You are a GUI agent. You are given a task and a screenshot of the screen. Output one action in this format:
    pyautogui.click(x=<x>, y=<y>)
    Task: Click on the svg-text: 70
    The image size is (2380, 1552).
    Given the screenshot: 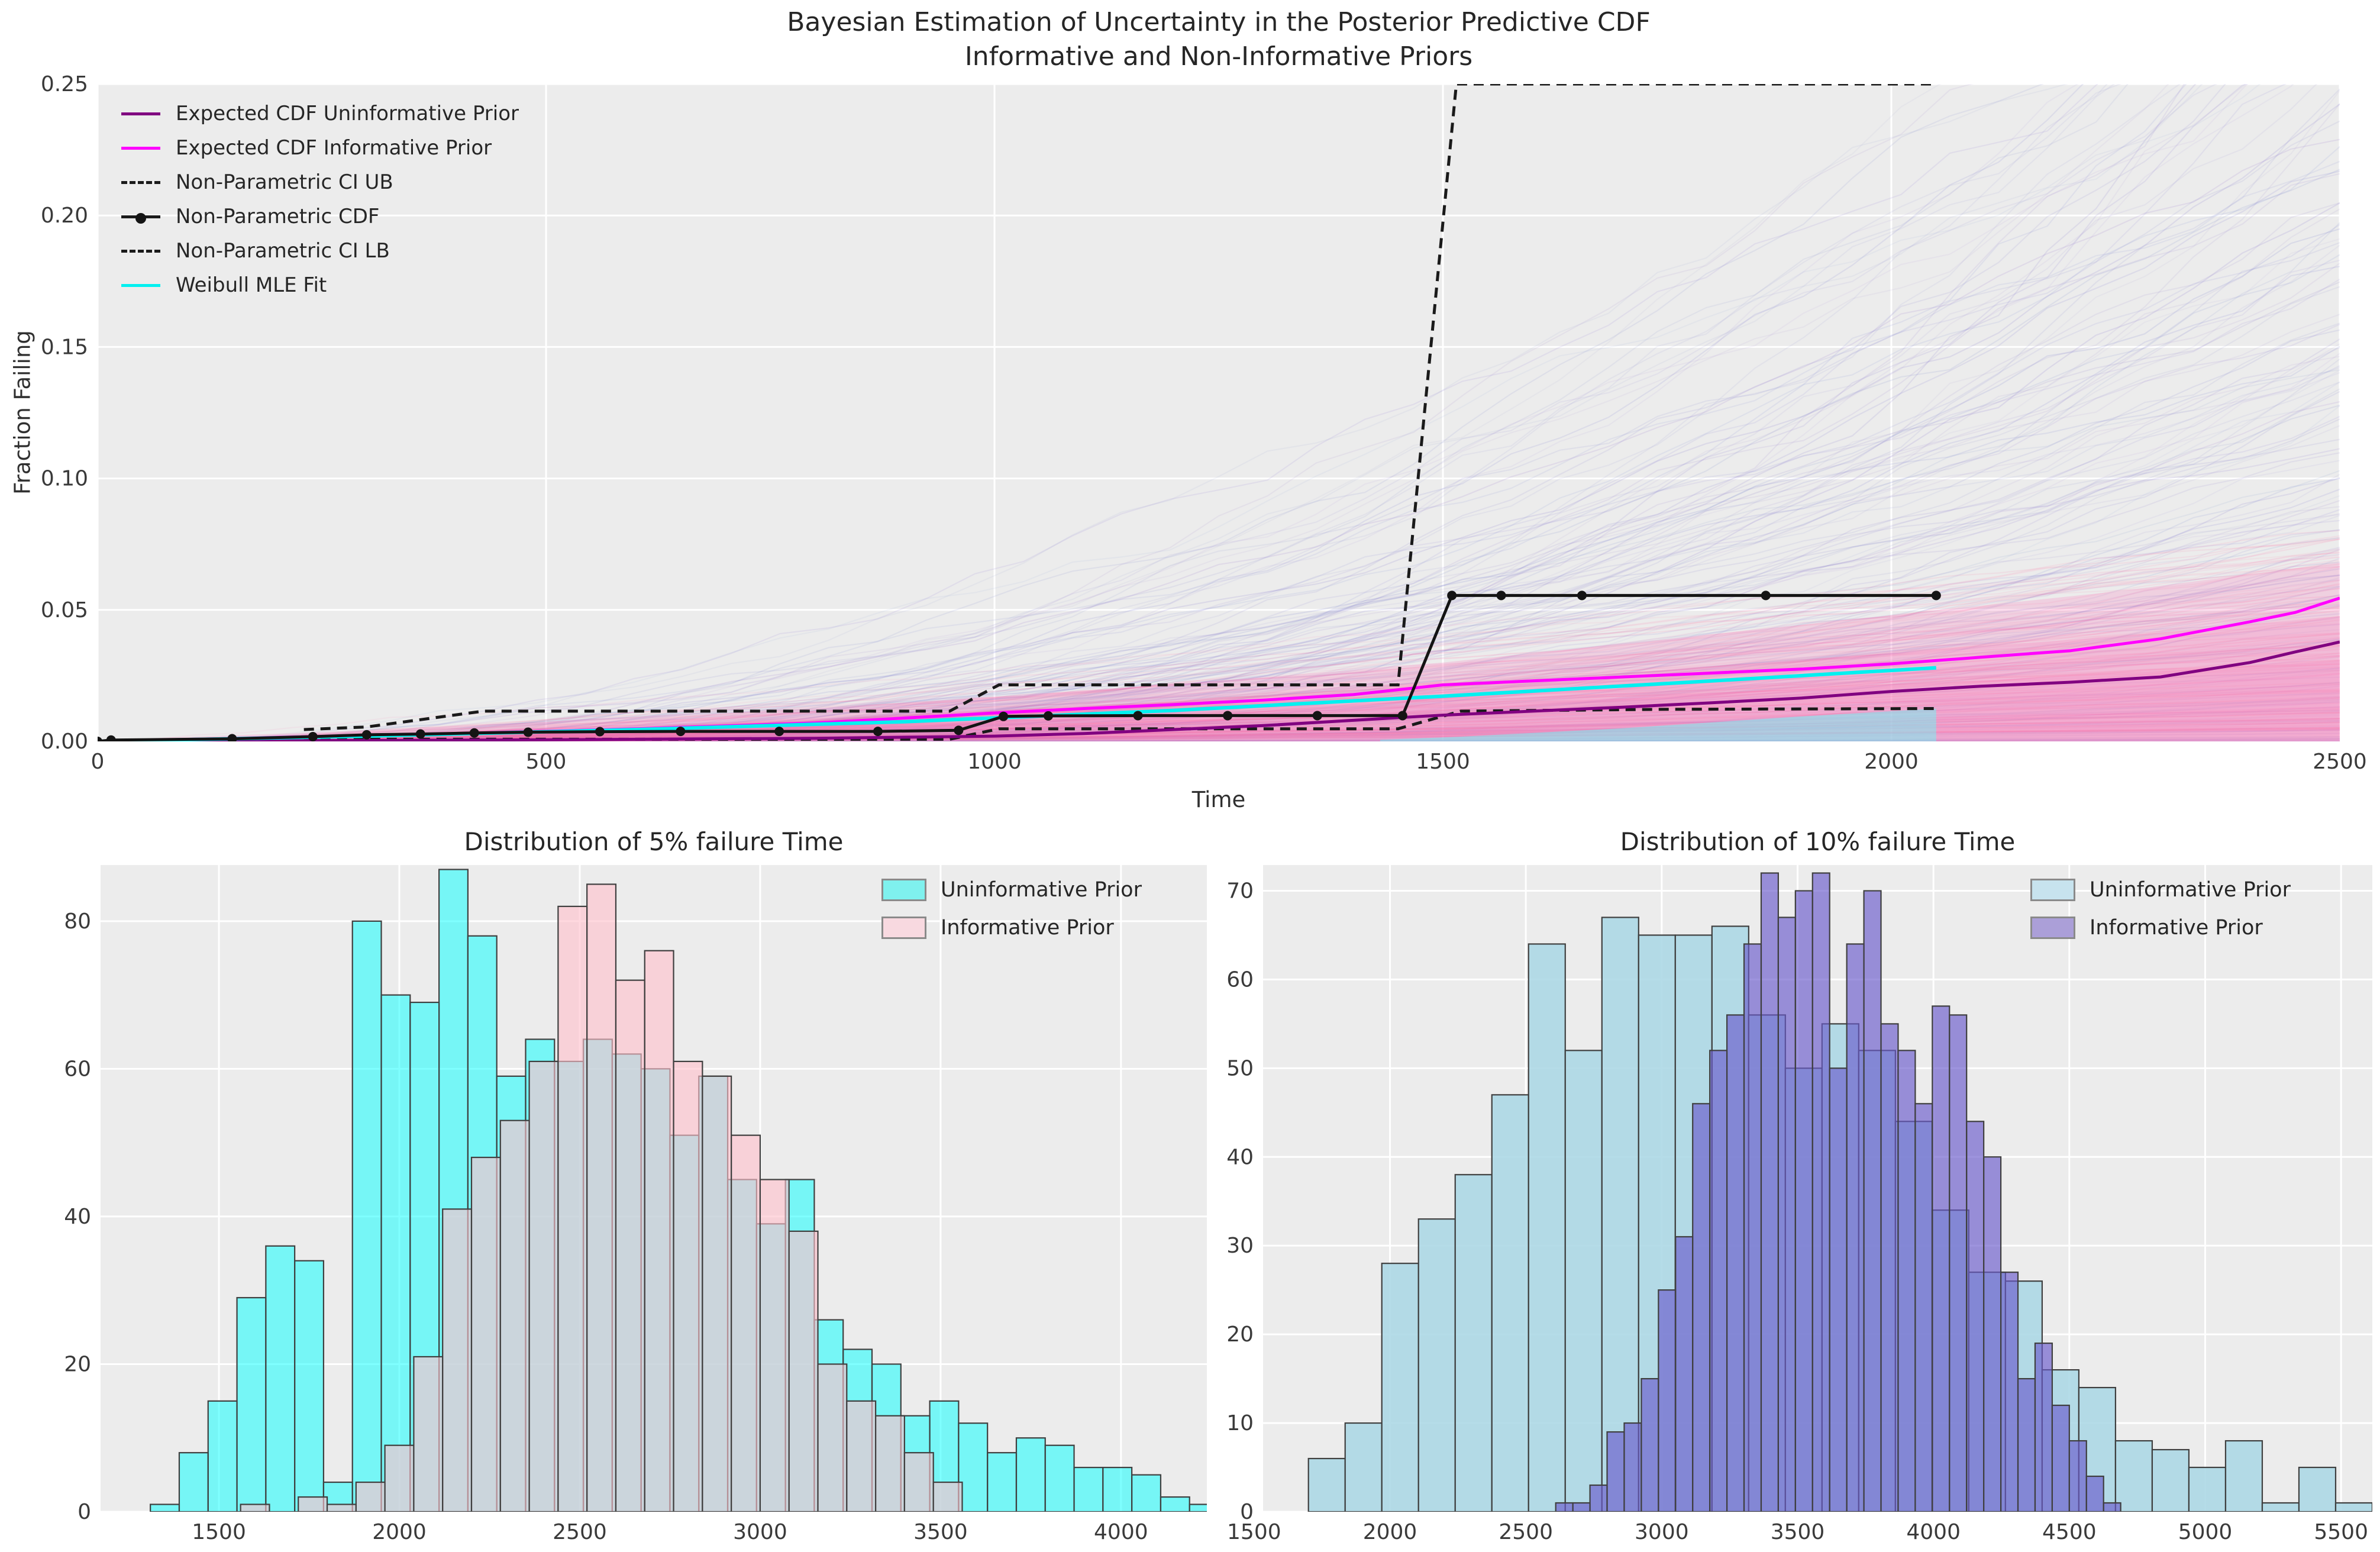 What is the action you would take?
    pyautogui.click(x=1240, y=891)
    